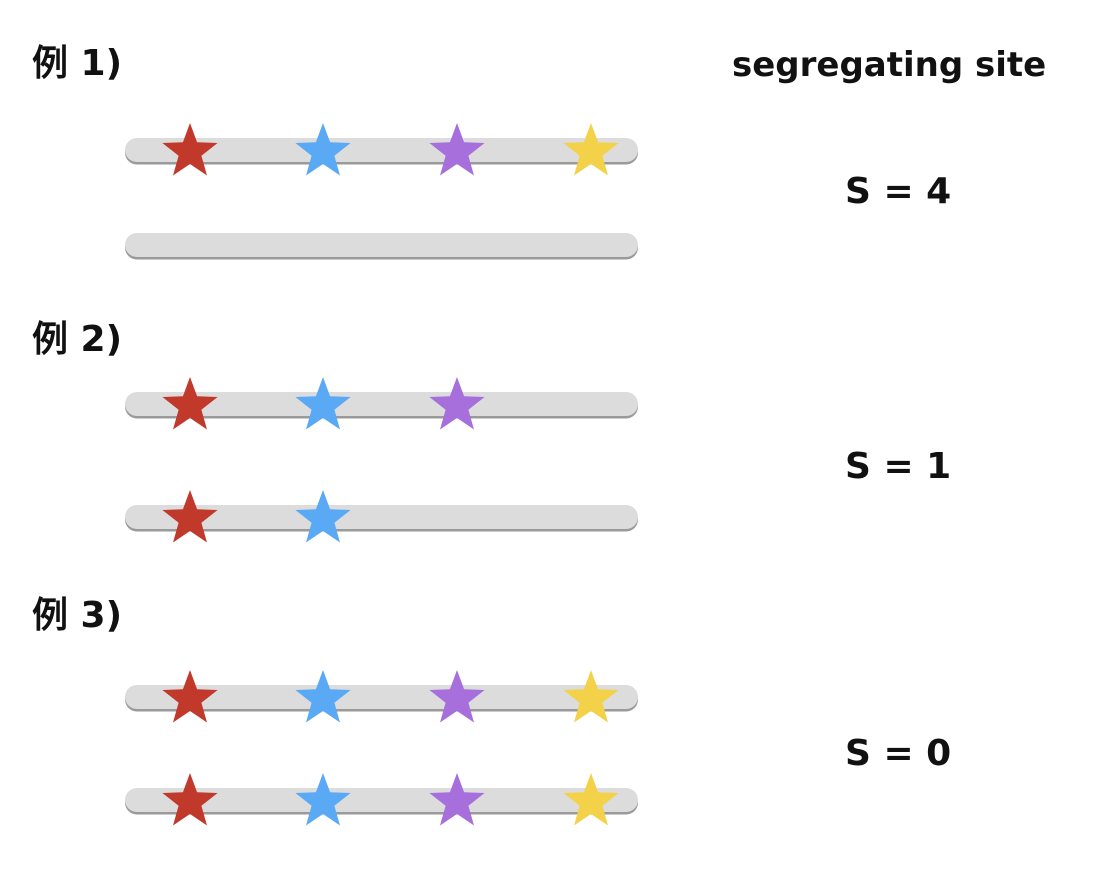  Describe the element at coordinates (77, 63) in the screenshot. I see `example-1-label: 例 1)` at that location.